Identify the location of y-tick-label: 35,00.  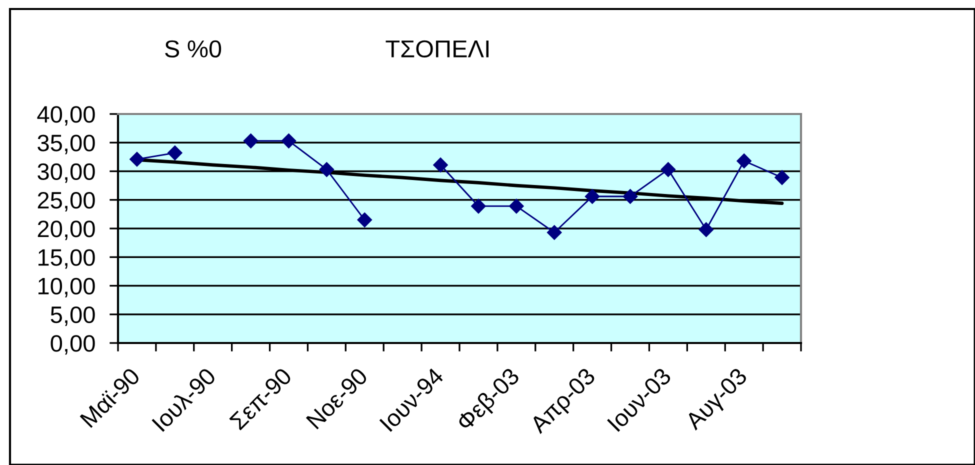
(66, 144).